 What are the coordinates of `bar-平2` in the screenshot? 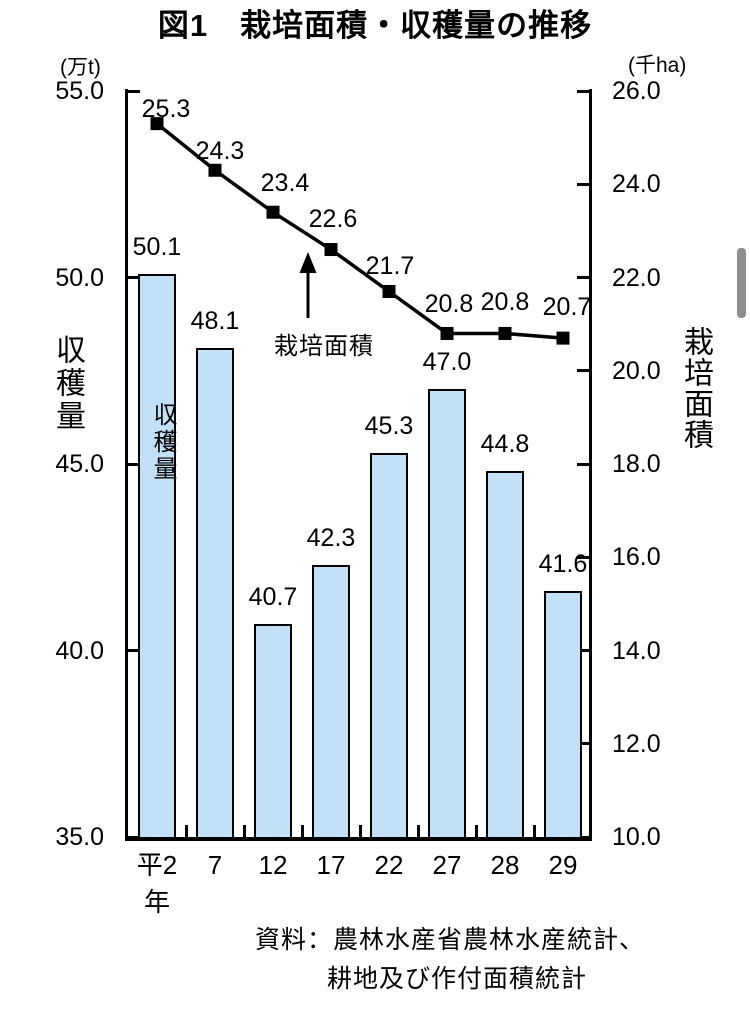 It's located at (157, 555).